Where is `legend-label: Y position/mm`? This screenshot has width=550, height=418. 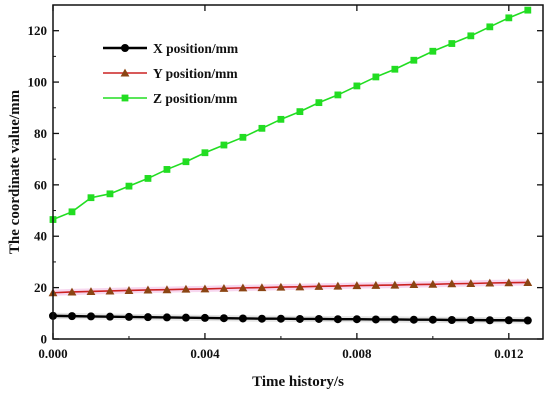 legend-label: Y position/mm is located at coordinates (195, 73).